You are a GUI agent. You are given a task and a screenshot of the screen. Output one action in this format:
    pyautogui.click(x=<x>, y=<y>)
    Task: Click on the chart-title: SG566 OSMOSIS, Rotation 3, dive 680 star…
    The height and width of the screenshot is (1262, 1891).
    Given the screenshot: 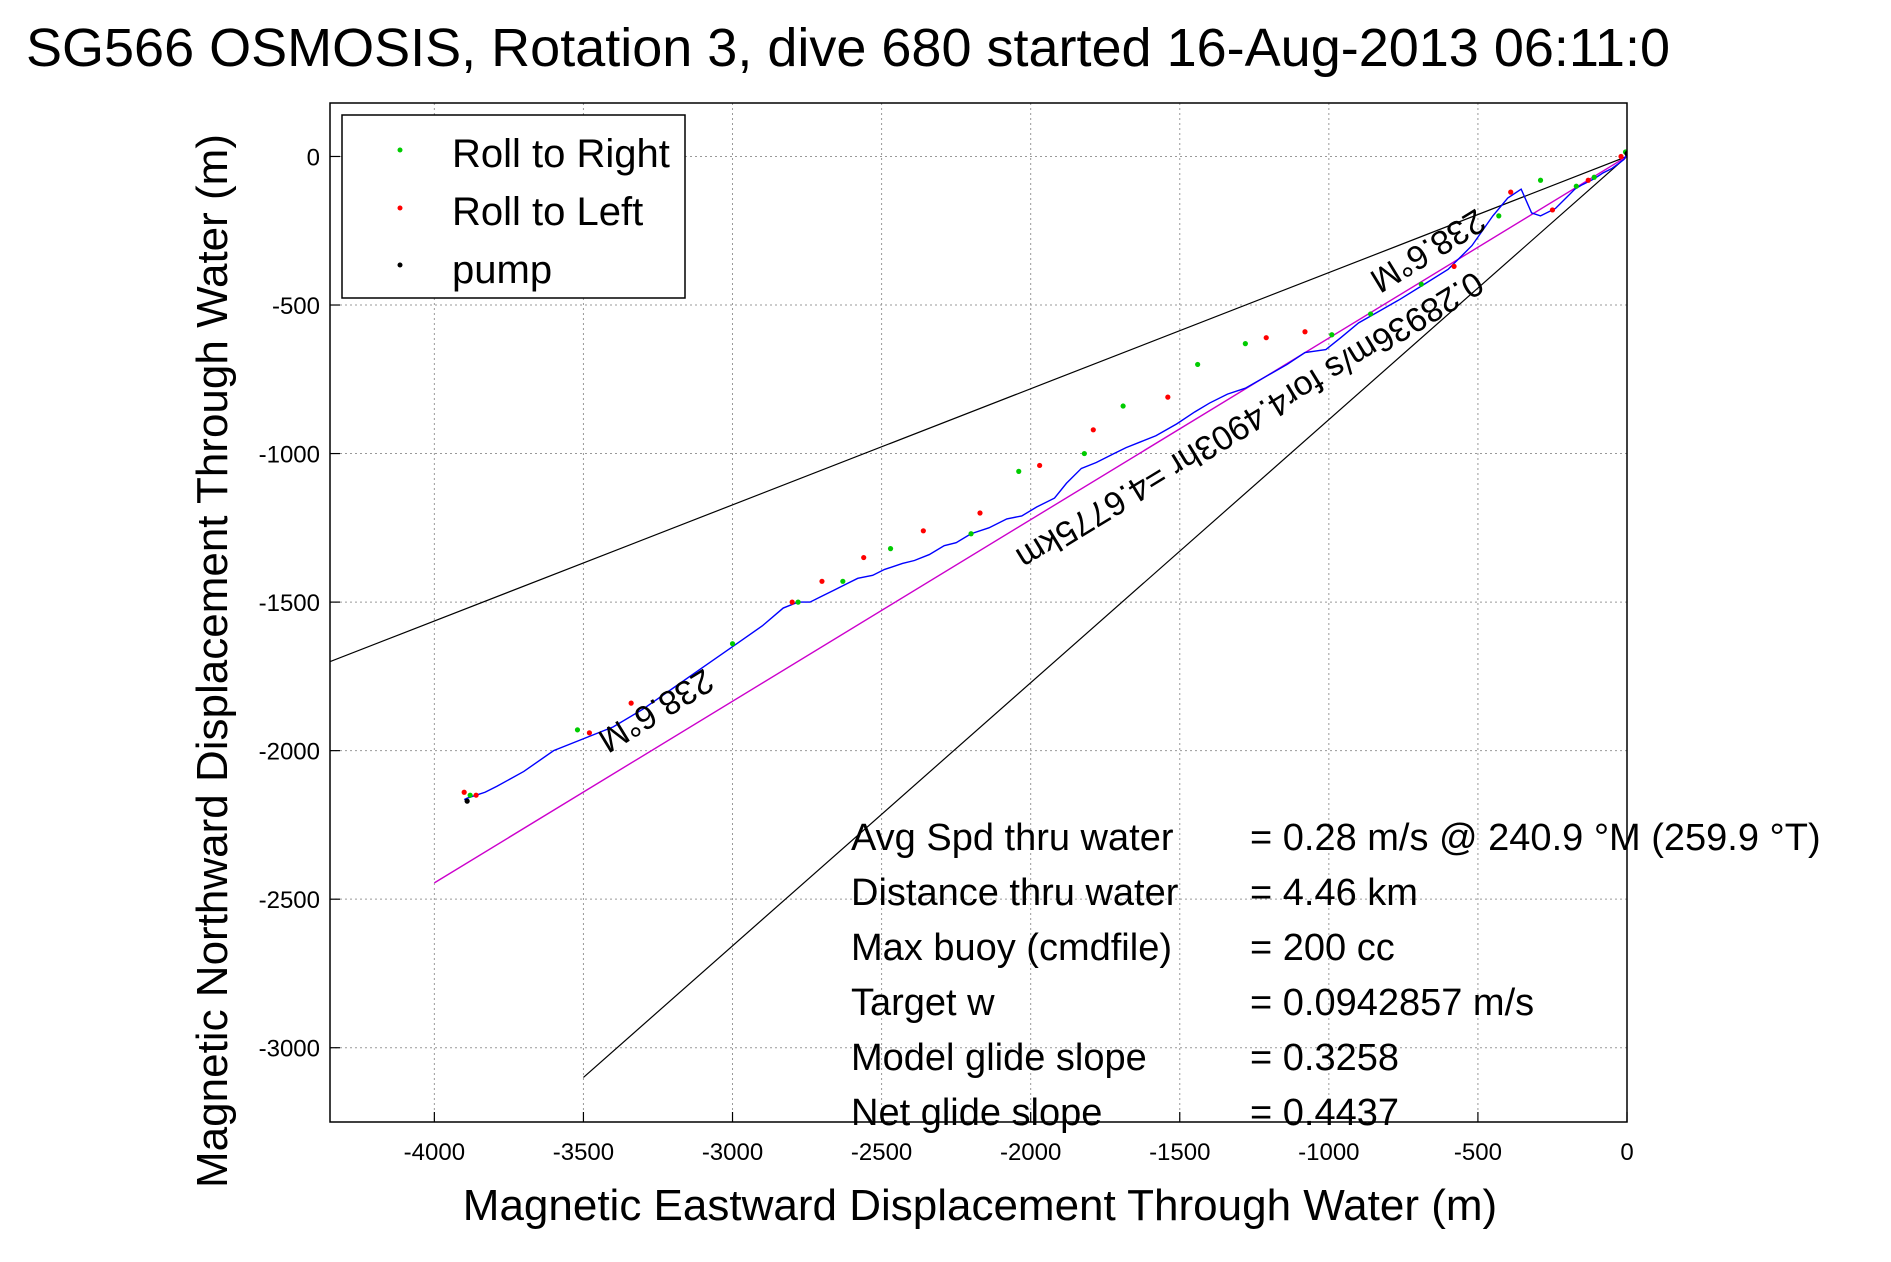 What is the action you would take?
    pyautogui.click(x=848, y=48)
    